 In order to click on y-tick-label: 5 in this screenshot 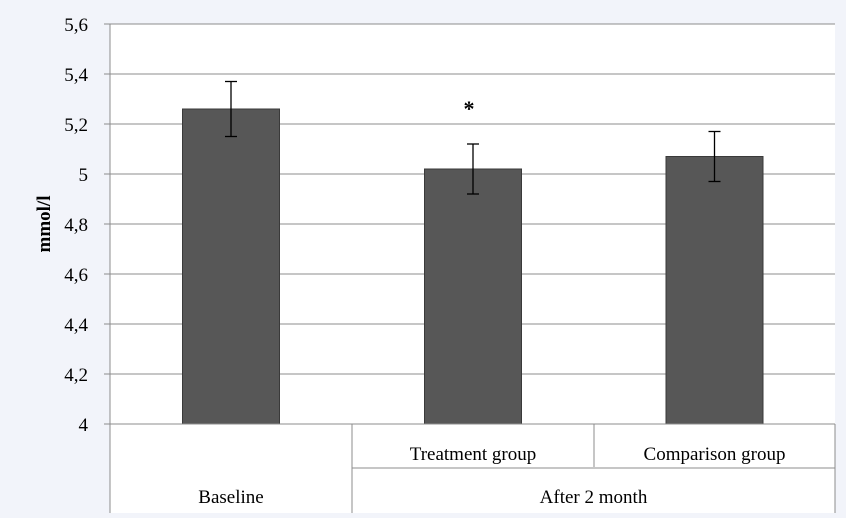, I will do `click(84, 175)`.